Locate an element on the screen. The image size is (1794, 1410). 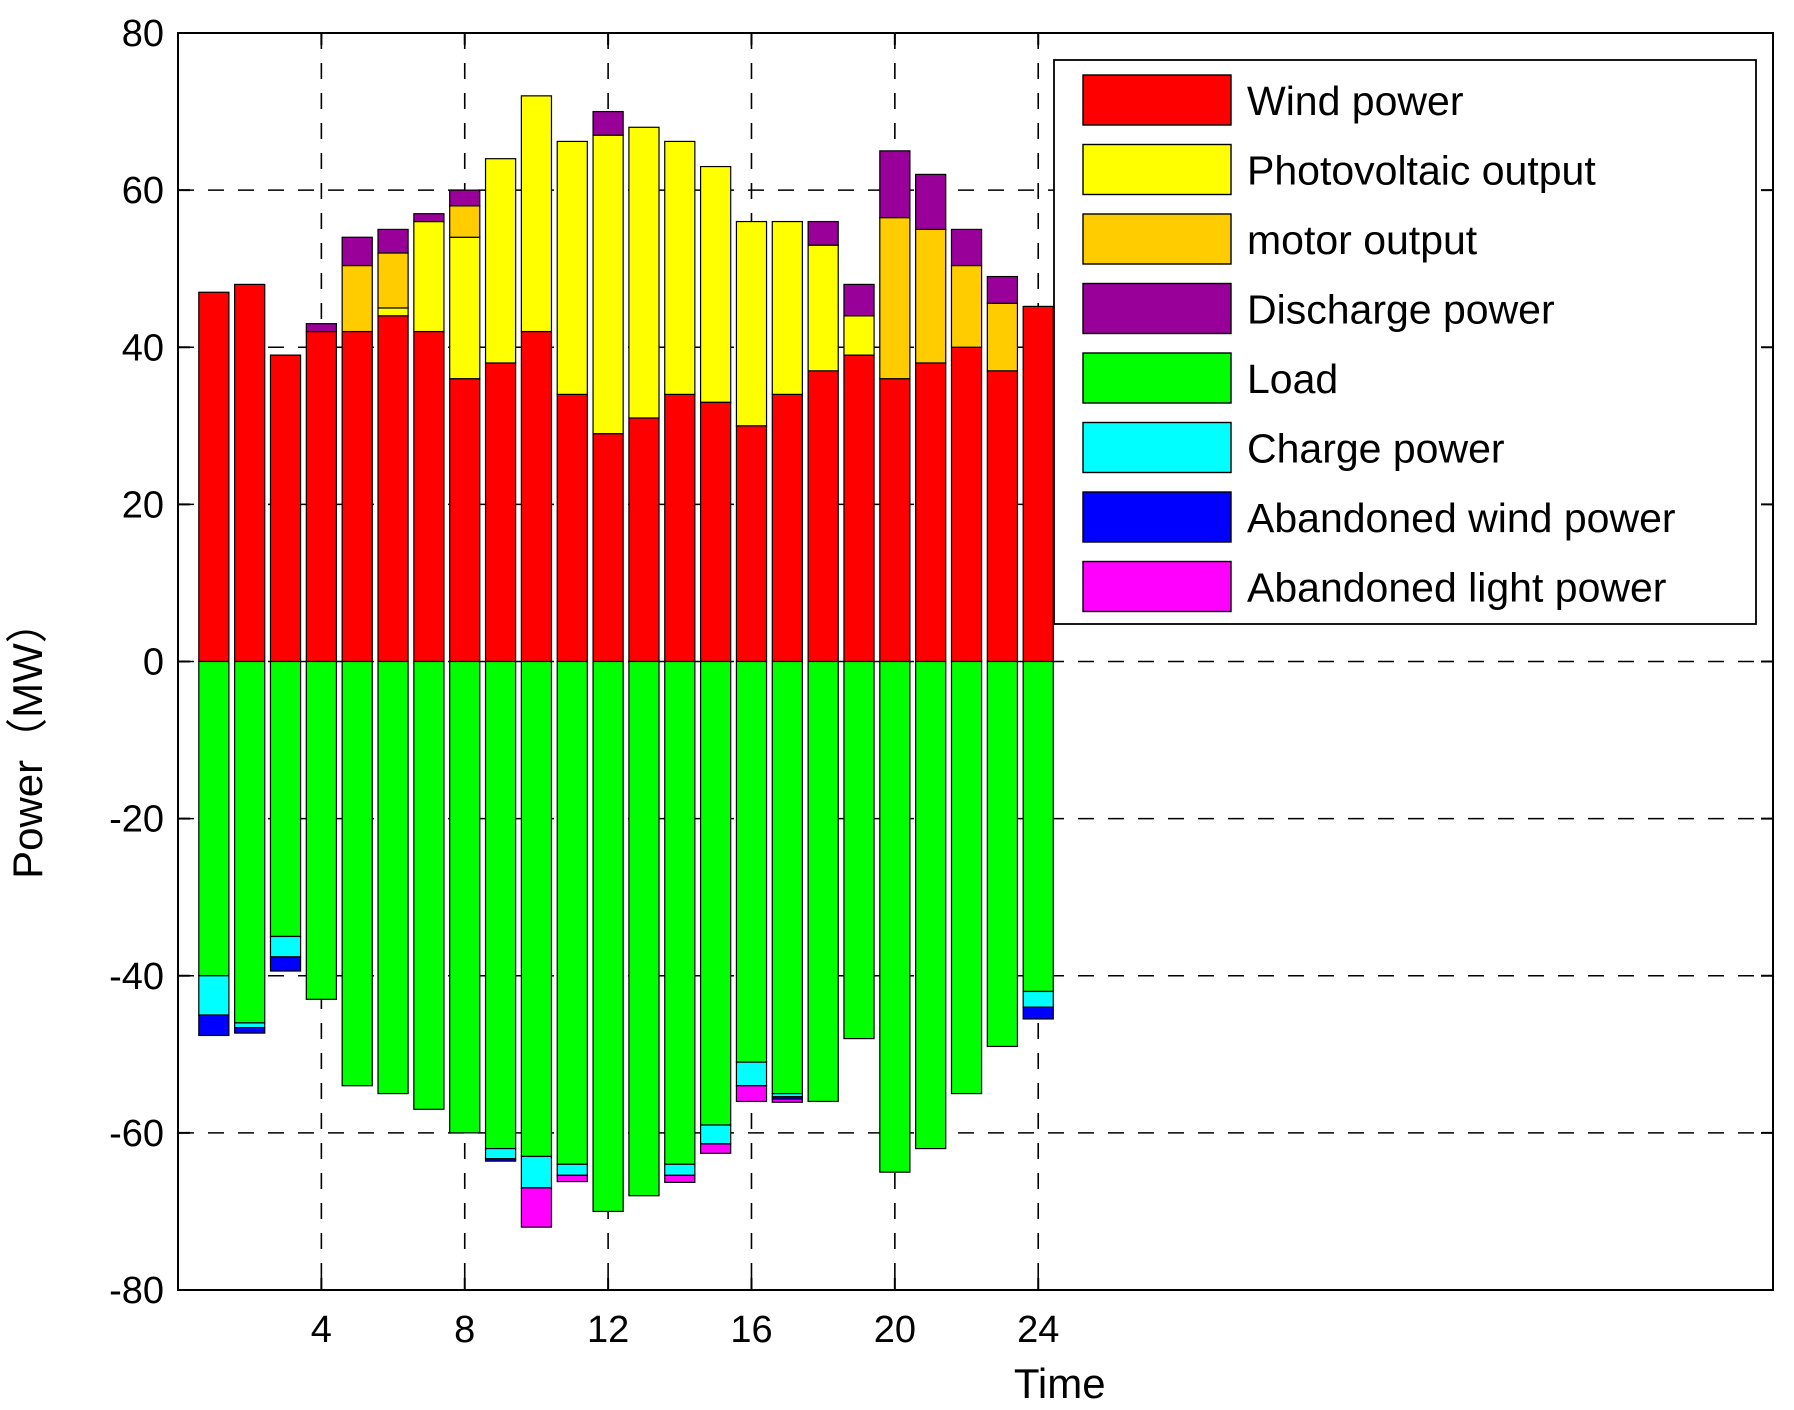
legend-label: Wind power is located at coordinates (1355, 101).